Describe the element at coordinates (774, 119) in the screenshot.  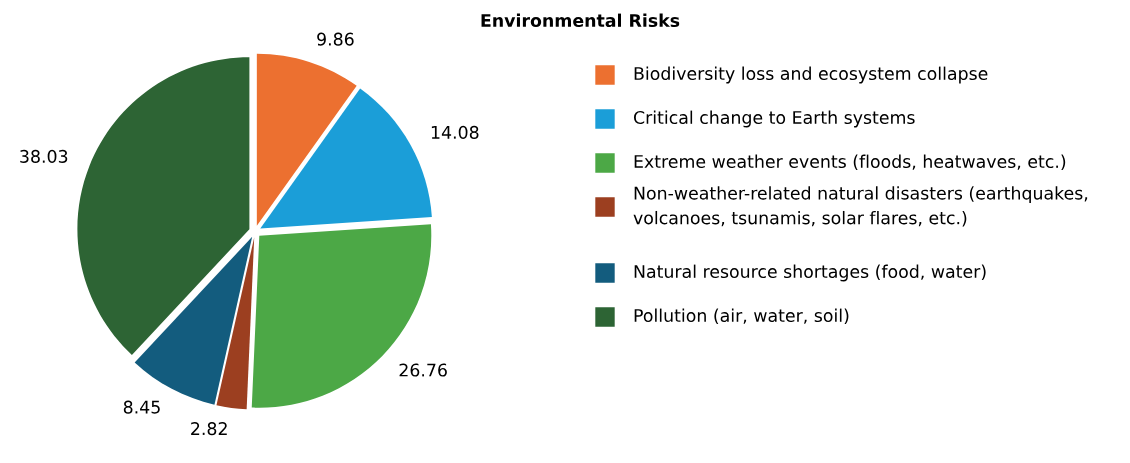
I see `legend-label: Critical change to Earth systems` at that location.